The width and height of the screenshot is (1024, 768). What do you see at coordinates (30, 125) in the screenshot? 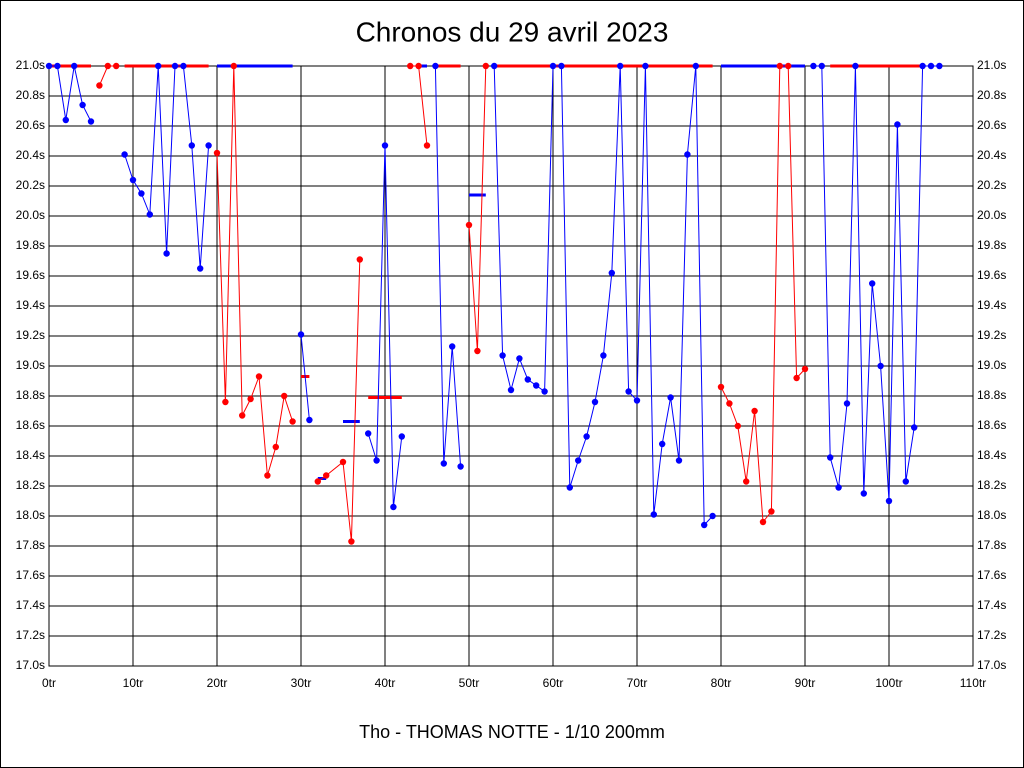
I see `y-tick-label: 20.6s` at bounding box center [30, 125].